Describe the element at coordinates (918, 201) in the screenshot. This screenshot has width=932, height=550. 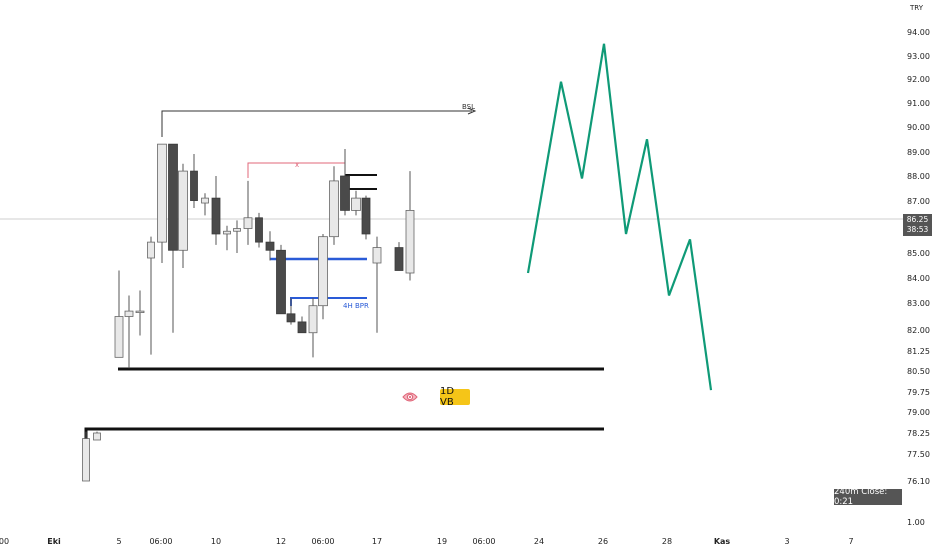
I see `price-tick-label: 87.00` at that location.